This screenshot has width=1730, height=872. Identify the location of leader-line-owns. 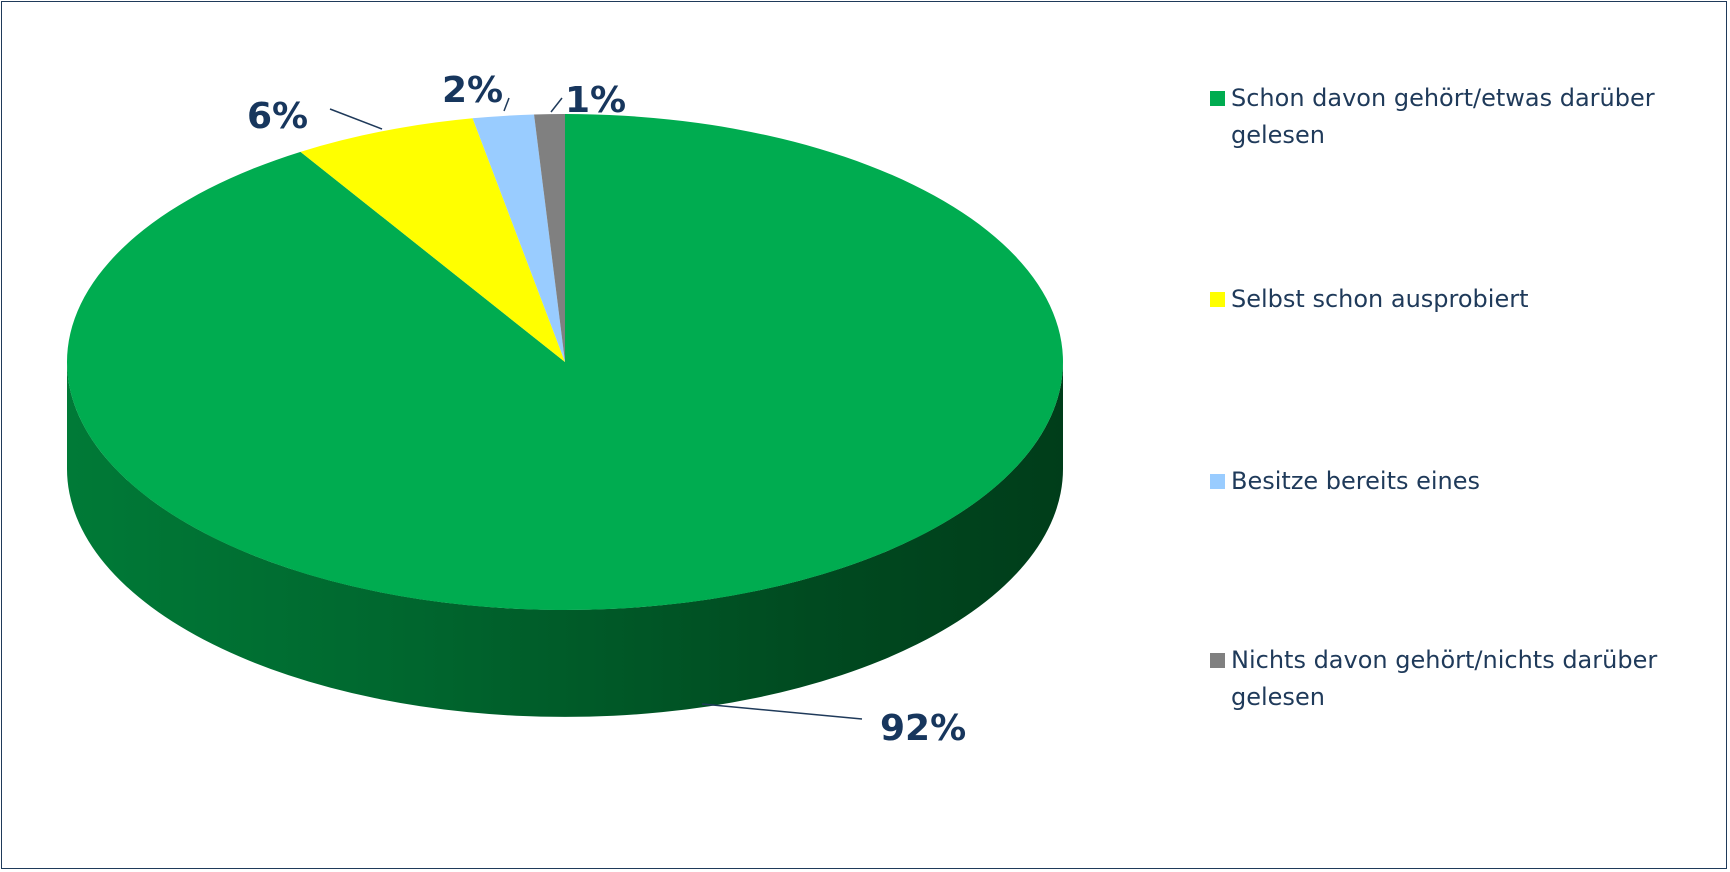
(506, 104).